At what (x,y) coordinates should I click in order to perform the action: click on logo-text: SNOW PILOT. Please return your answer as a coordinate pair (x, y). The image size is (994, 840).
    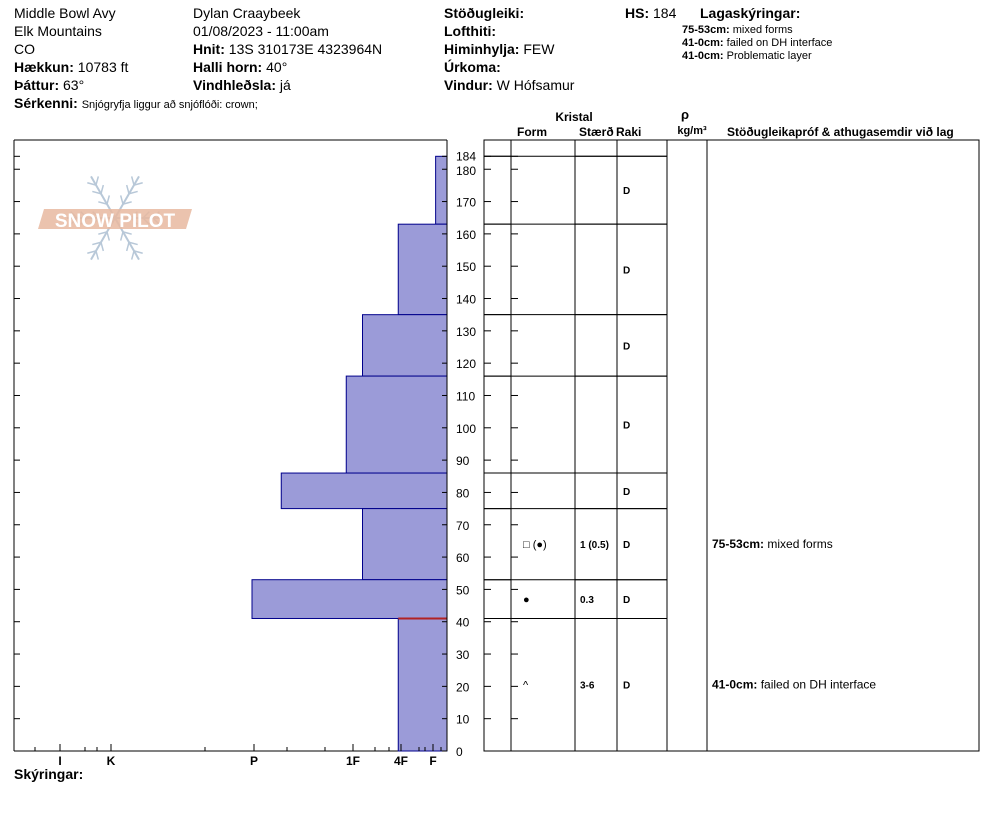
    Looking at the image, I should click on (115, 221).